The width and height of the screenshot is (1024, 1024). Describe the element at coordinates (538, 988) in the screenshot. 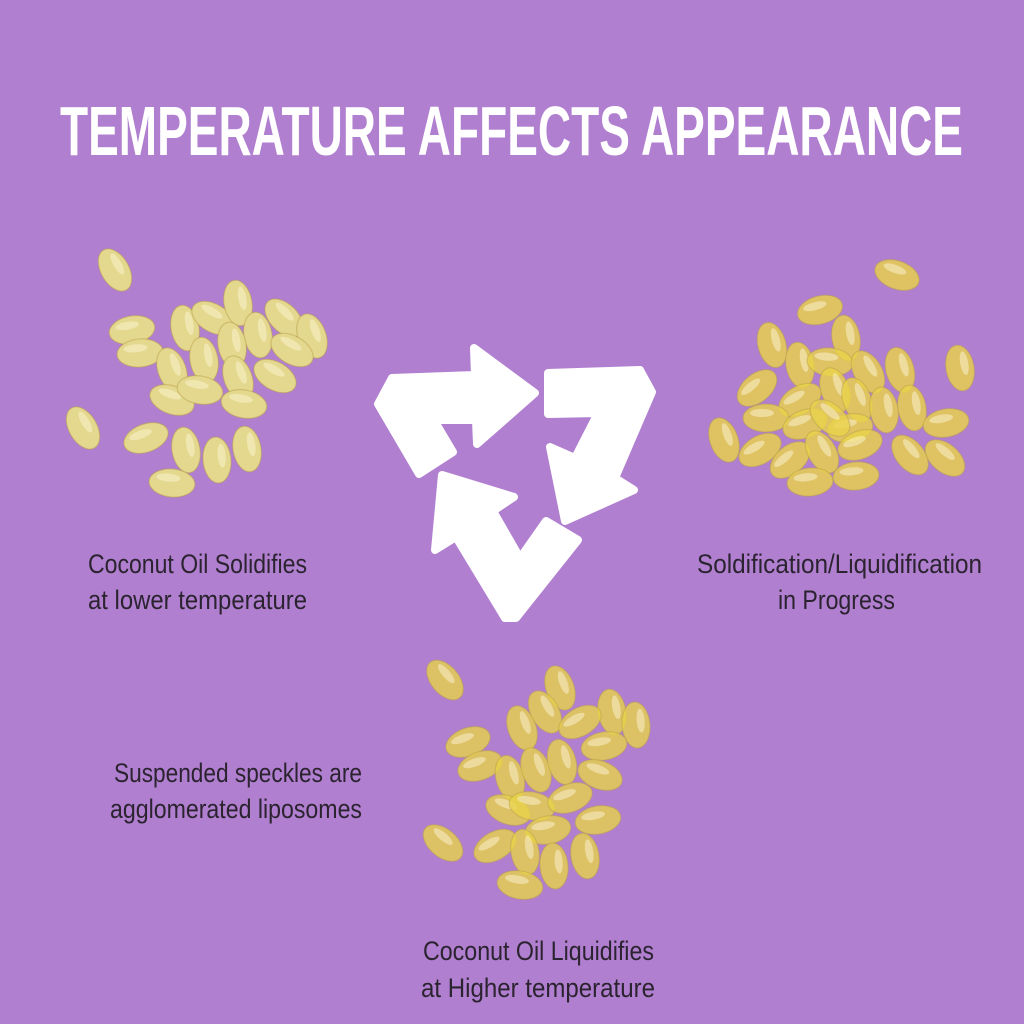

I see `liquid-label-line2: at Higher temperature` at that location.